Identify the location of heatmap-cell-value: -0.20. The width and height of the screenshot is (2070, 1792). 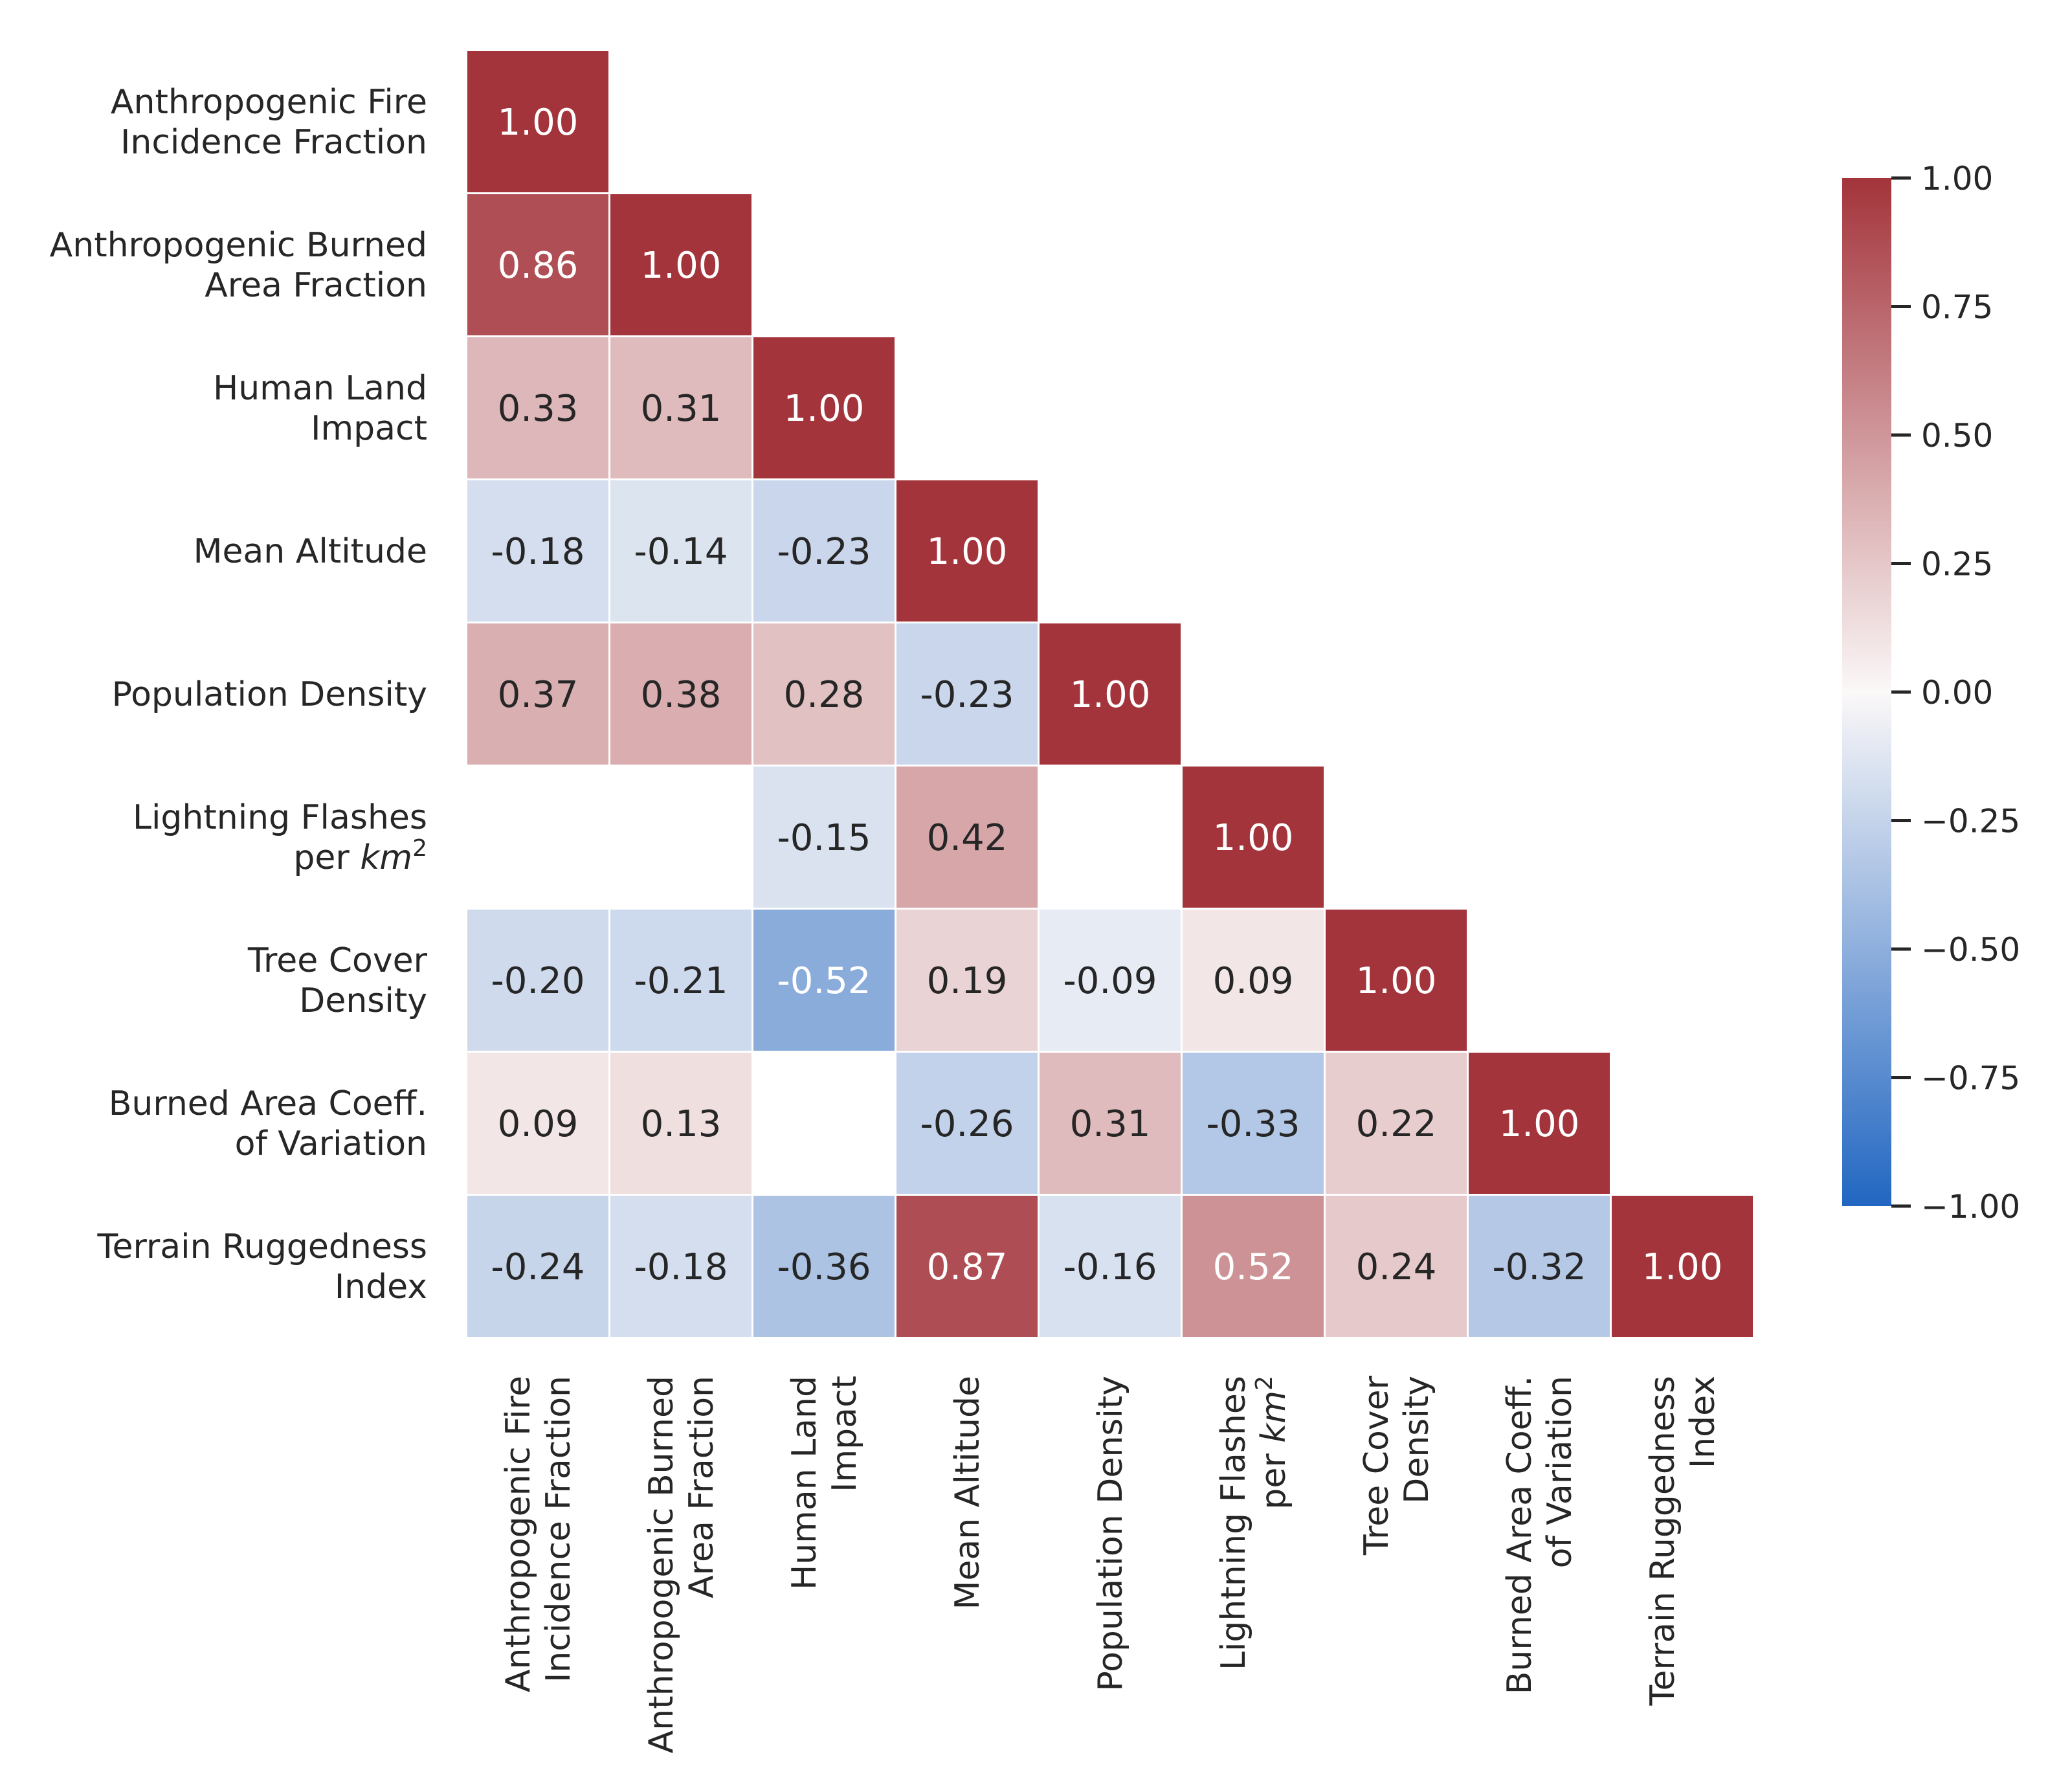
(538, 981).